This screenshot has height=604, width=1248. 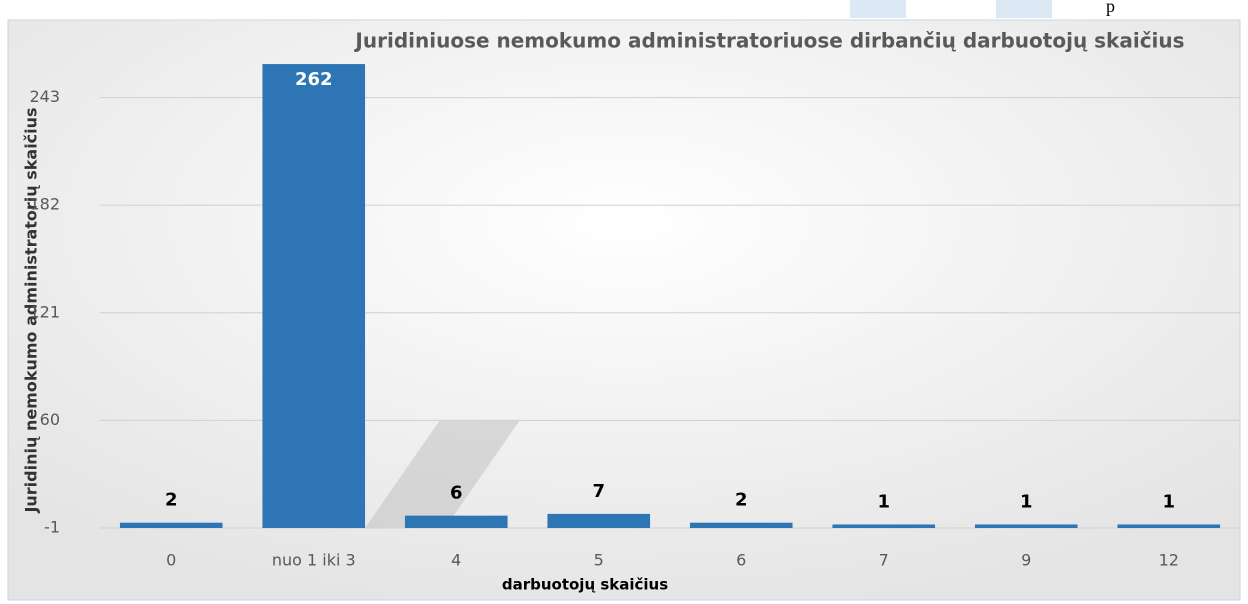 I want to click on x-axis-label: darbuotojų skaičius, so click(x=585, y=585).